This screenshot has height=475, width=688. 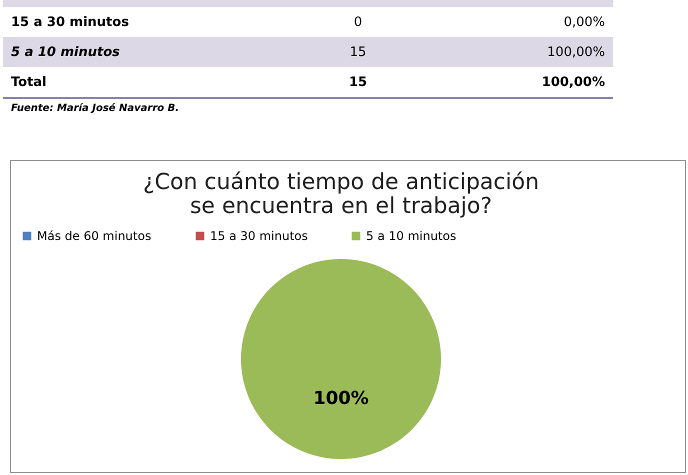 What do you see at coordinates (341, 398) in the screenshot?
I see `data-label: 100%` at bounding box center [341, 398].